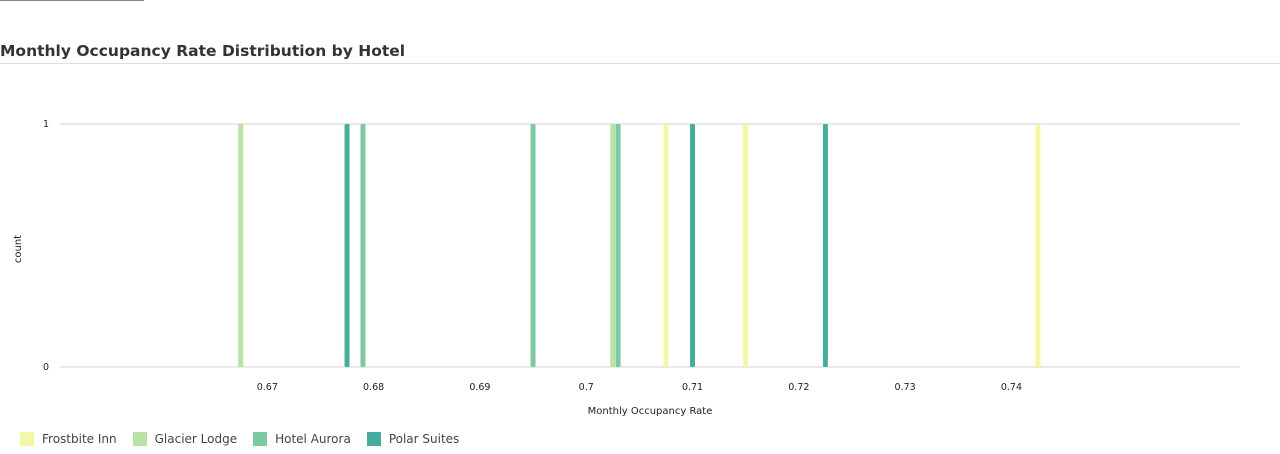 The height and width of the screenshot is (454, 1280). I want to click on x-tick-label: 0.67, so click(267, 387).